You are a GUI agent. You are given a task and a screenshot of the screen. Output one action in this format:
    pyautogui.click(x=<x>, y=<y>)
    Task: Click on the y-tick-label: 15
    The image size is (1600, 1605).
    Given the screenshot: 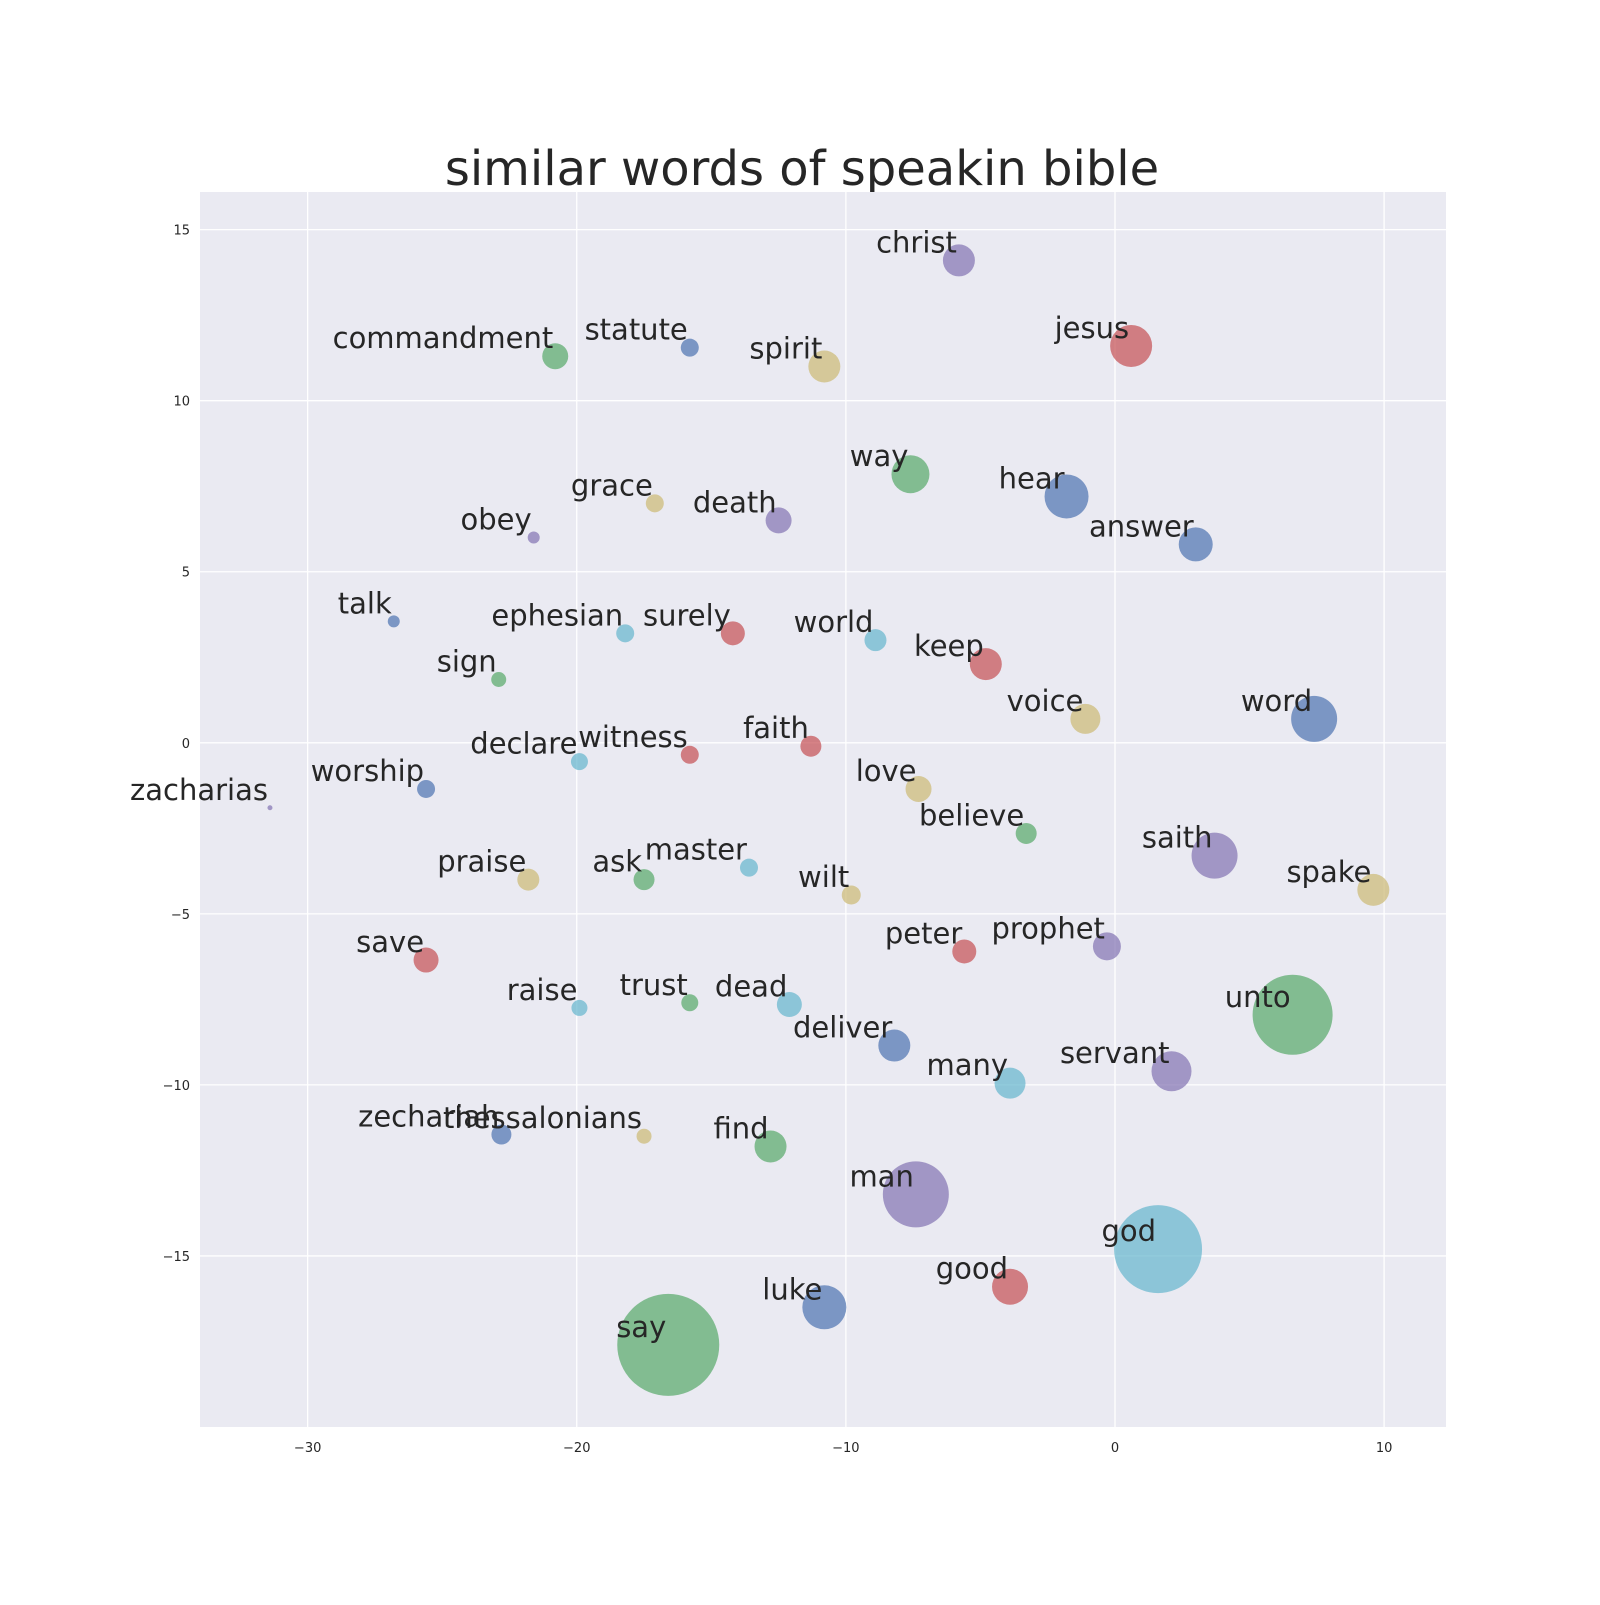 What is the action you would take?
    pyautogui.click(x=181, y=231)
    